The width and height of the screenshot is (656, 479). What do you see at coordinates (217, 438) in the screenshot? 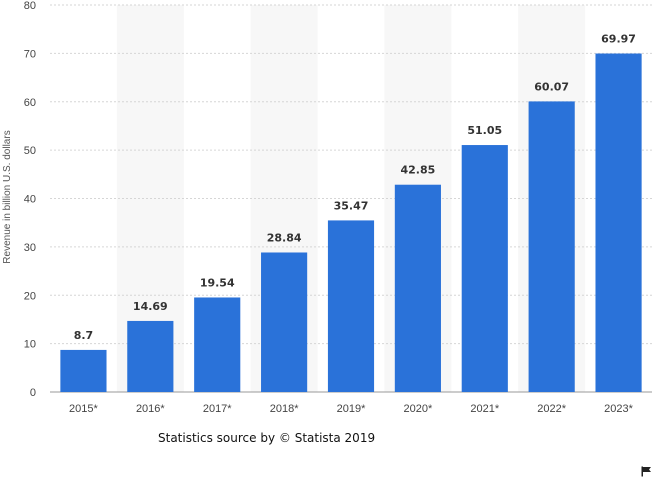
I see `source-prefix: Statistics source by` at bounding box center [217, 438].